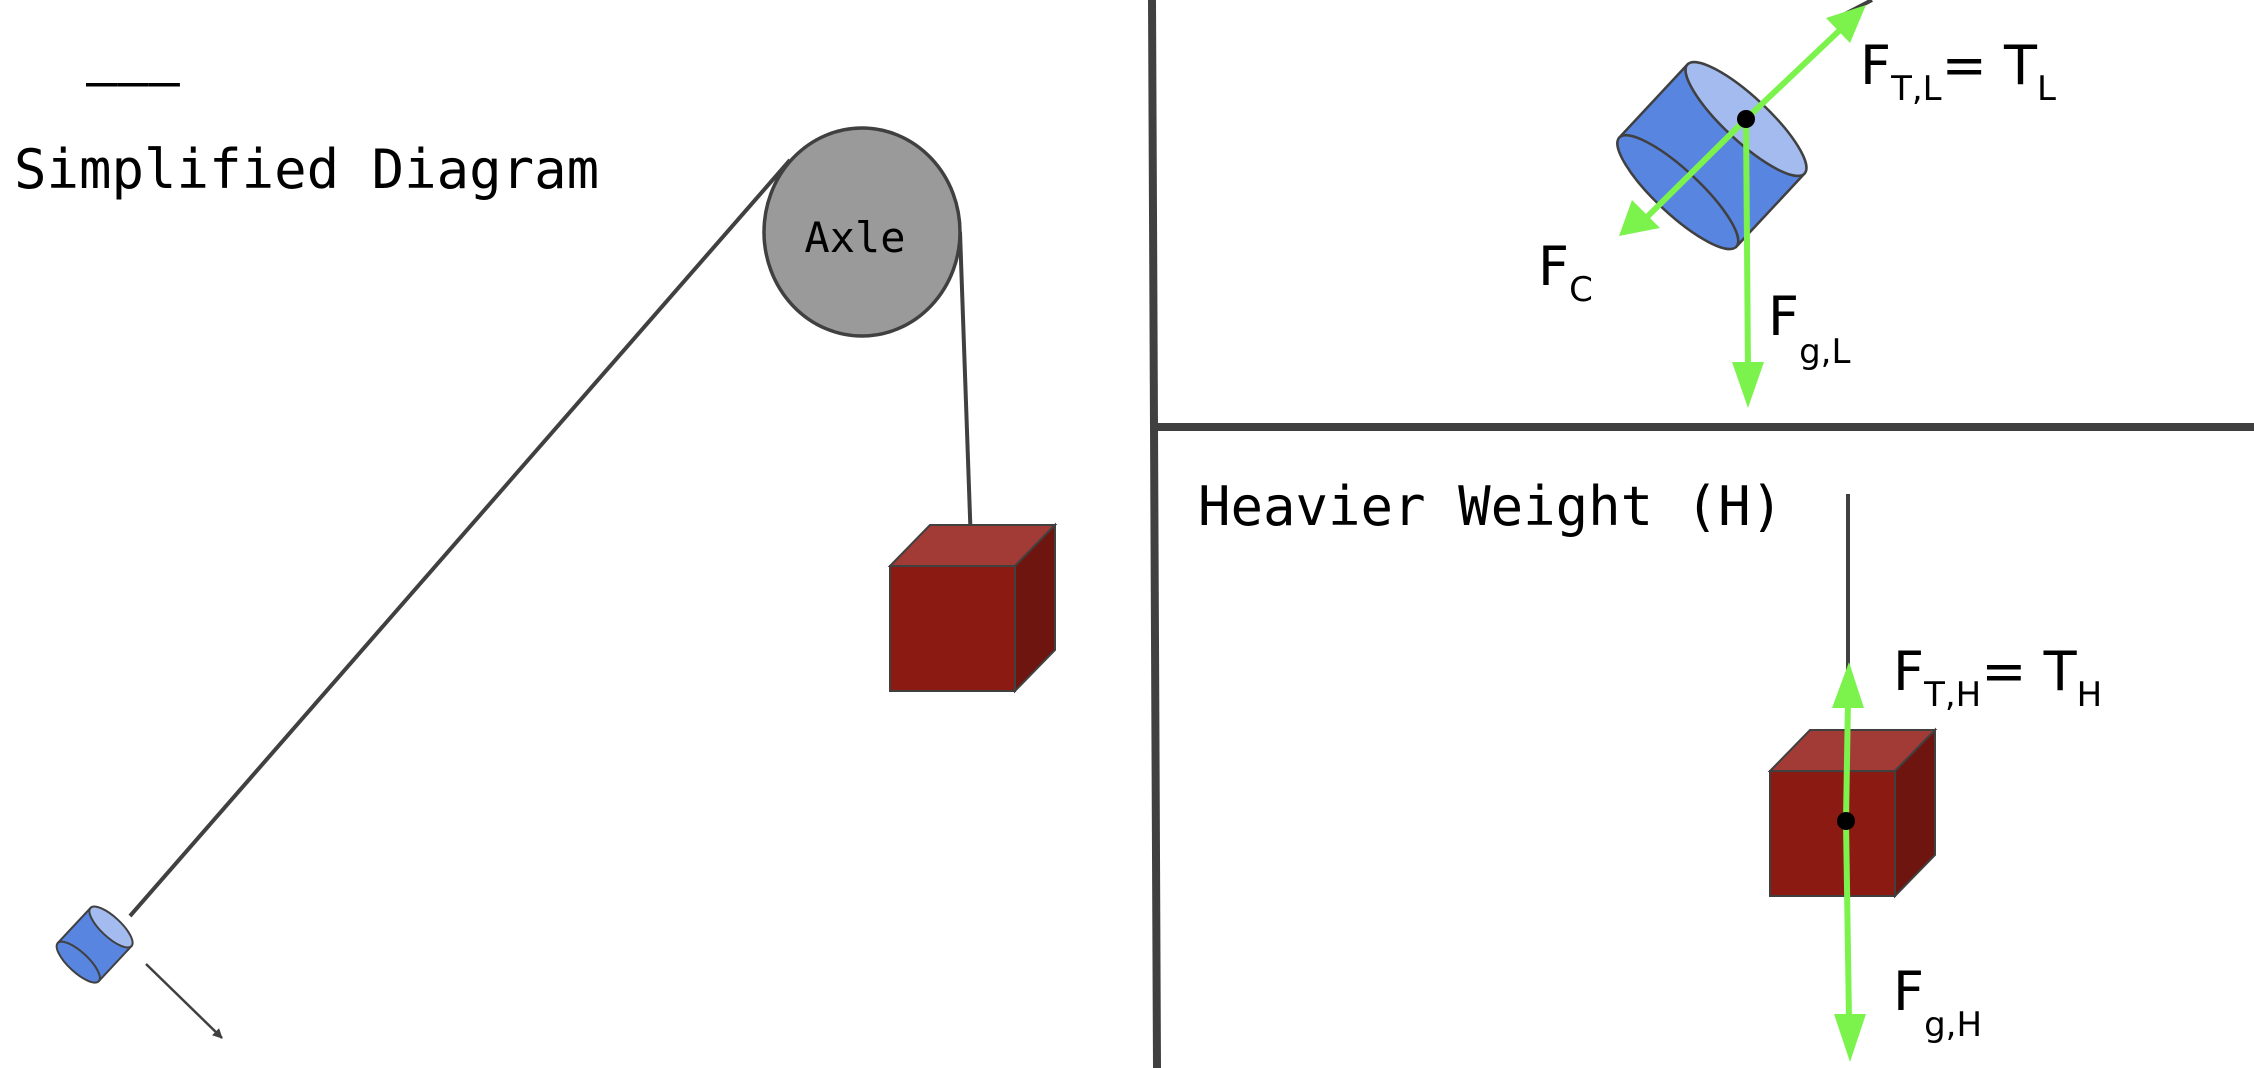  What do you see at coordinates (1937, 1002) in the screenshot?
I see `gravity-label-heavy: Fg,H` at bounding box center [1937, 1002].